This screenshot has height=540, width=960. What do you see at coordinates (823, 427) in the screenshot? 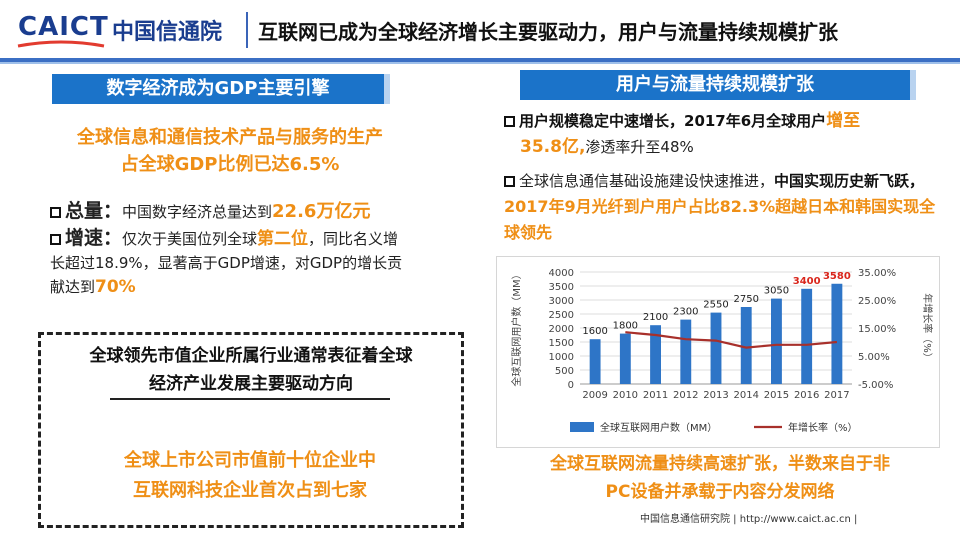
I see `legend-line-label: 年增长率（%）` at bounding box center [823, 427].